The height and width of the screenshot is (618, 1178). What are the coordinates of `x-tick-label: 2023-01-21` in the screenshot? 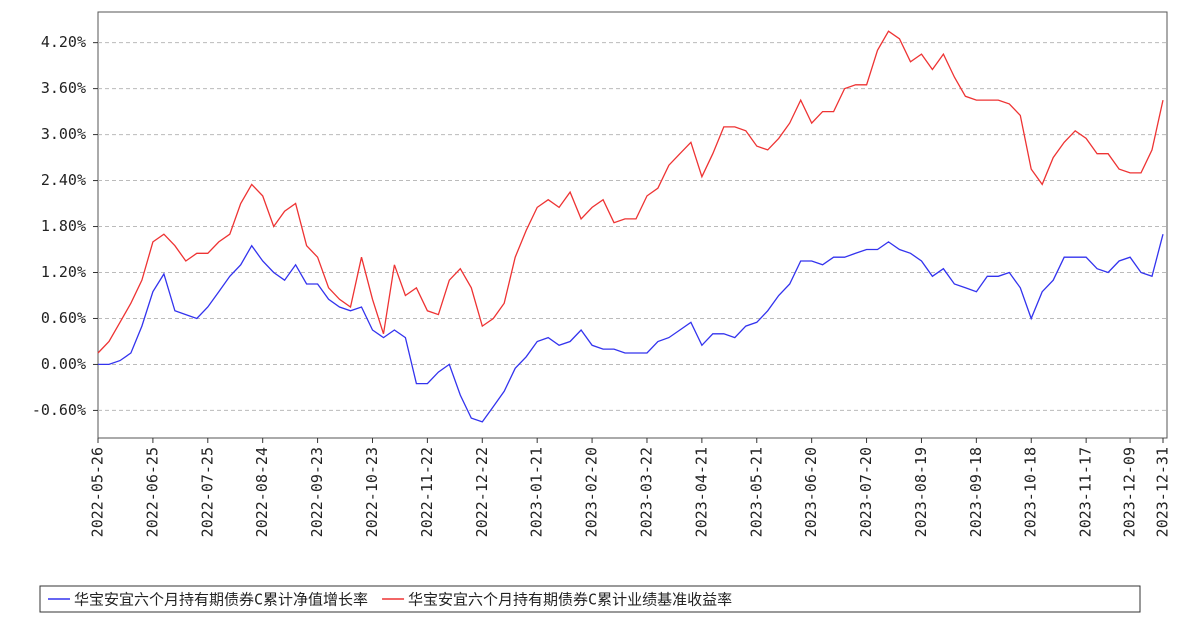 It's located at (537, 492).